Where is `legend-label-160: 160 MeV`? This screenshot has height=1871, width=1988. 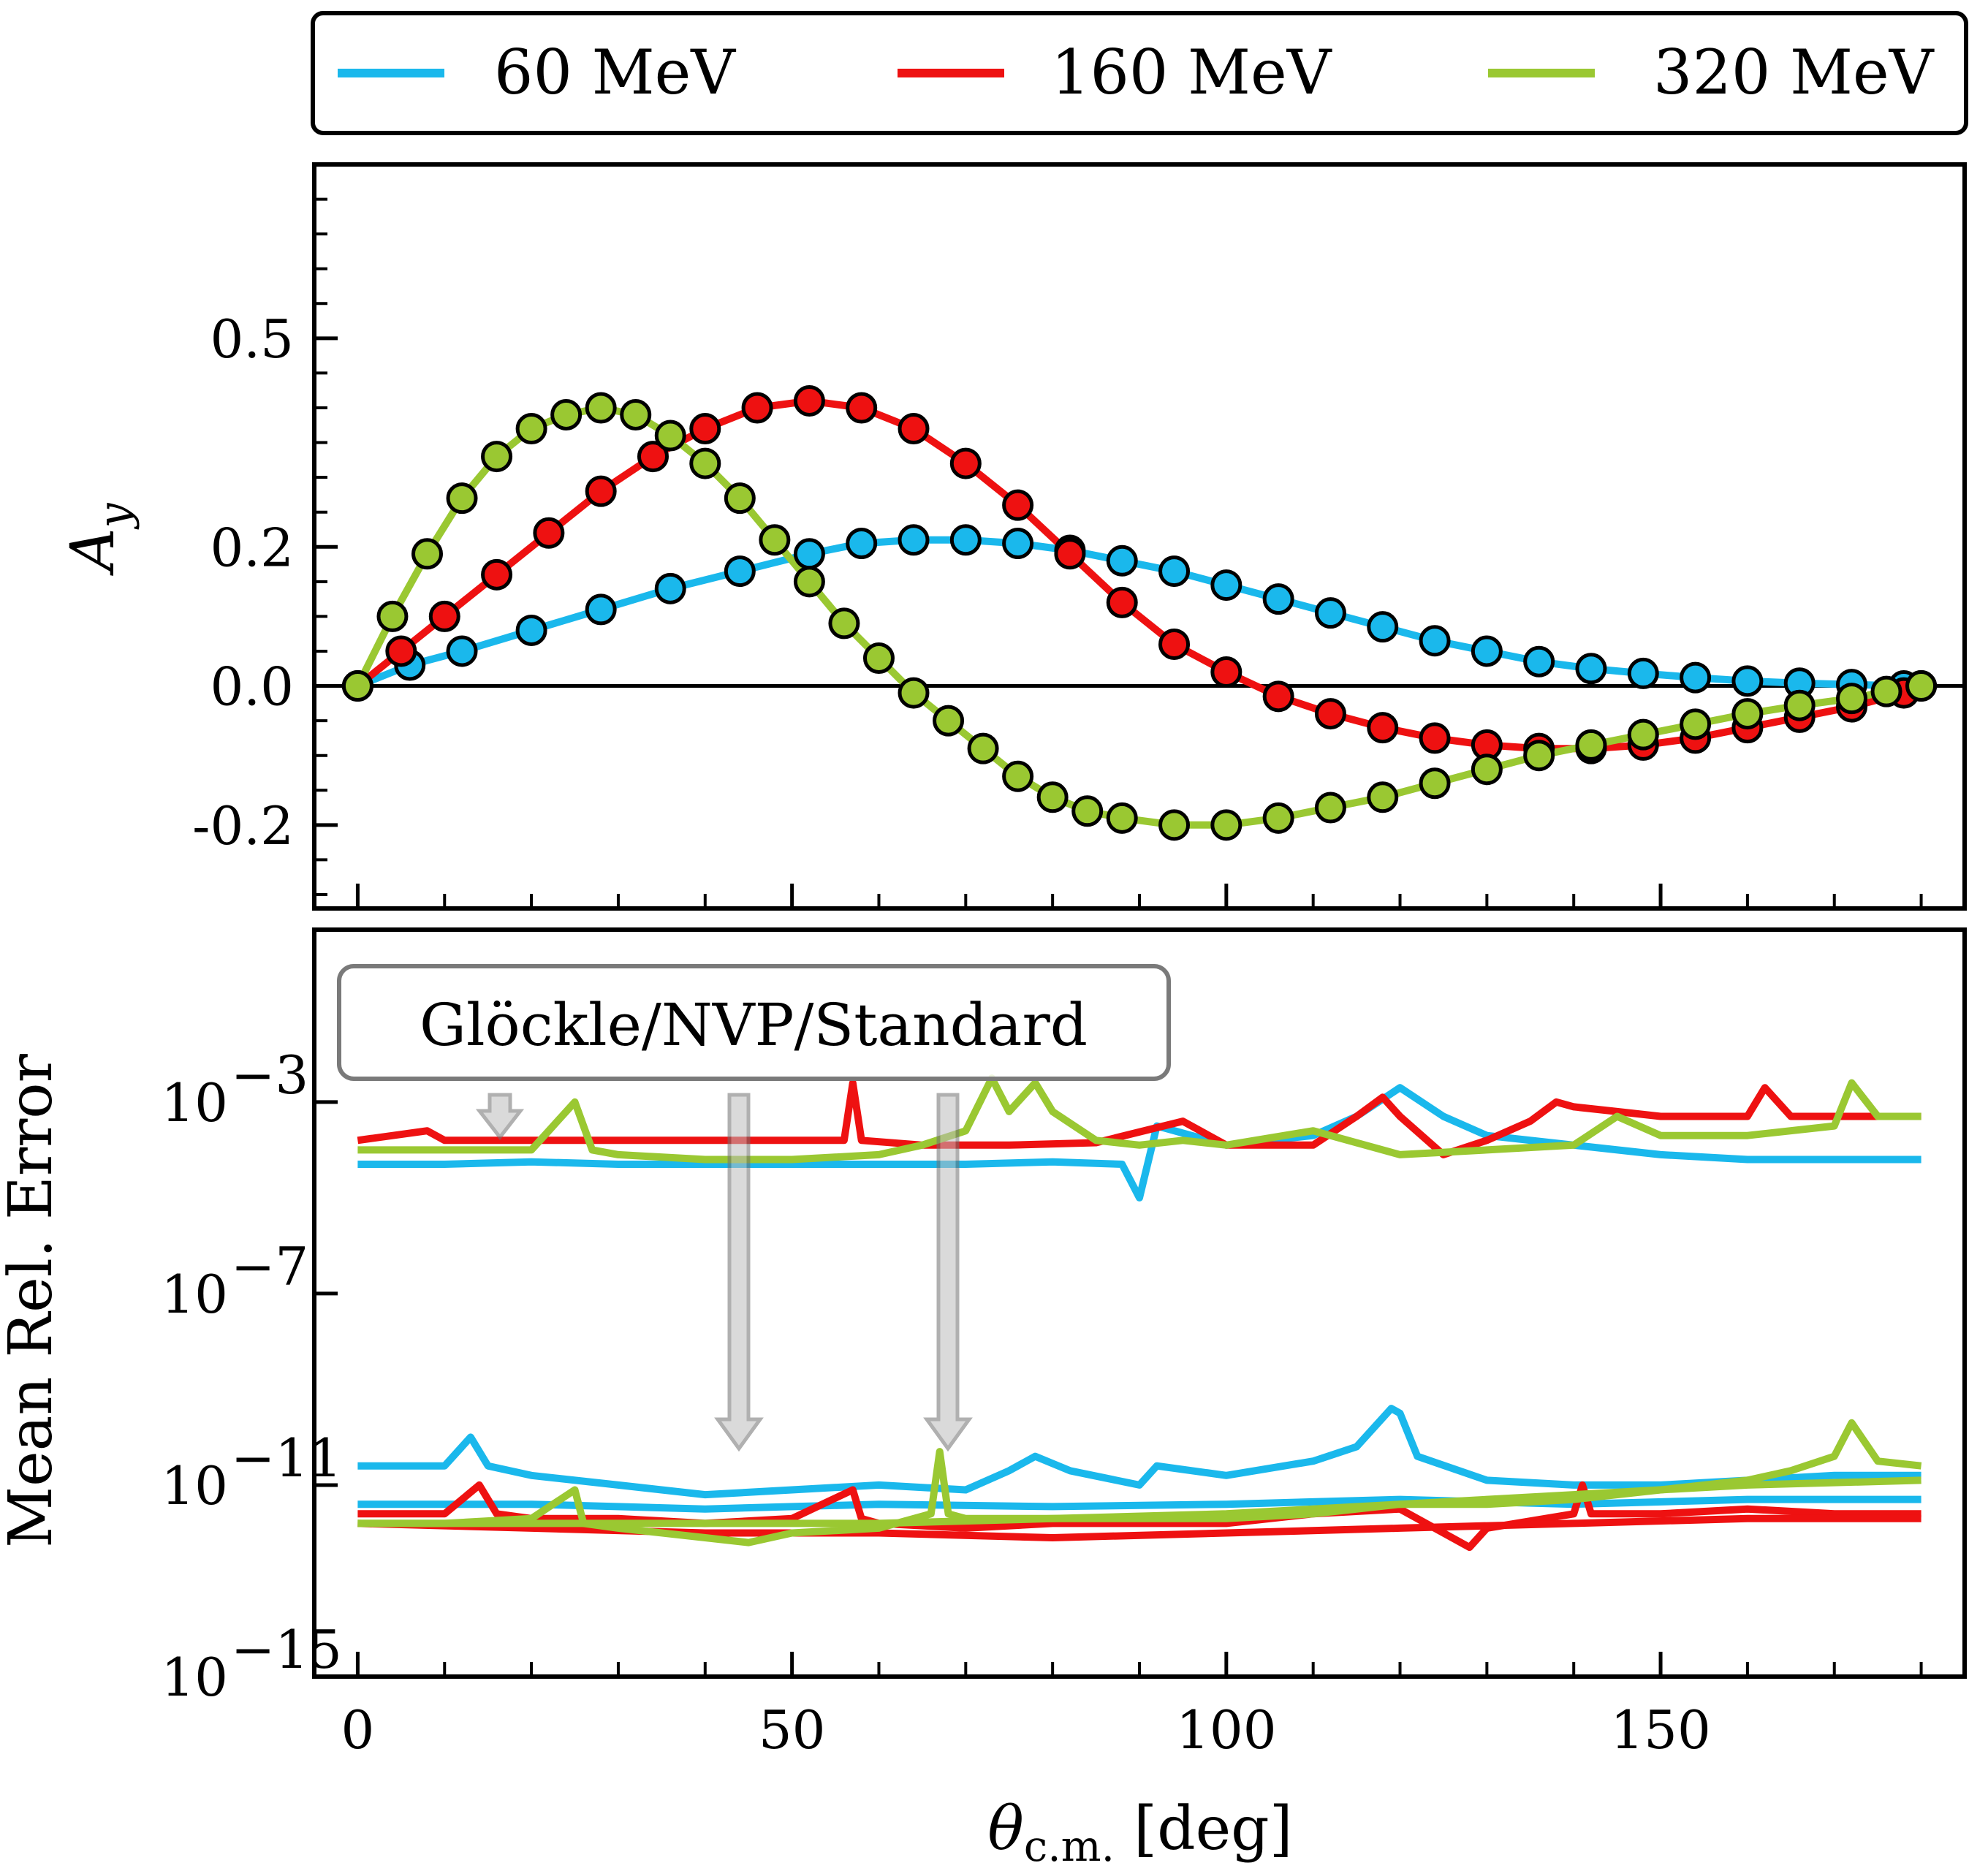 legend-label-160: 160 MeV is located at coordinates (1191, 73).